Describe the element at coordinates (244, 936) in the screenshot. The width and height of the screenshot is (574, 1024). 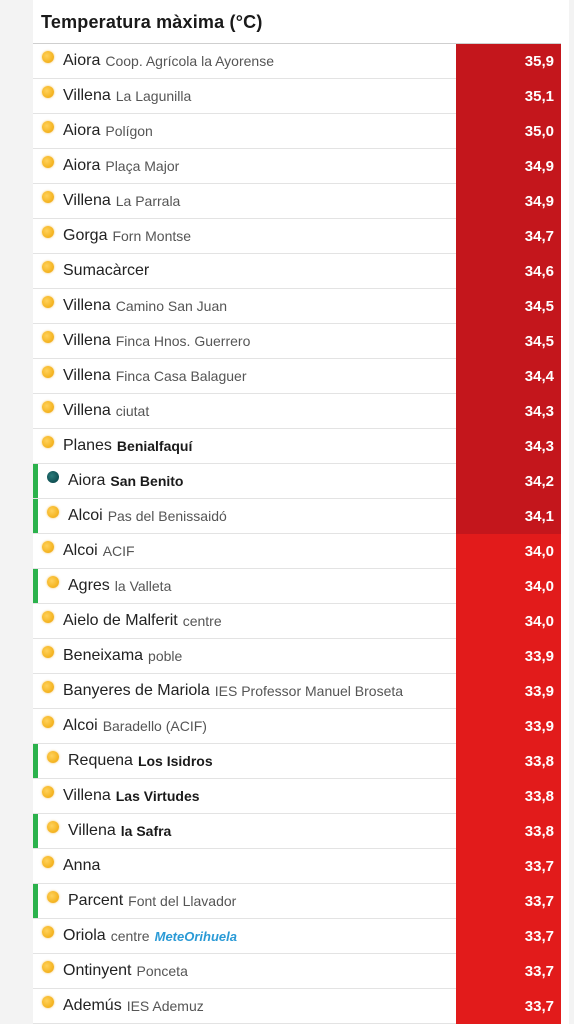
I see `station-cell: Oriola centre MeteOrihuela` at that location.